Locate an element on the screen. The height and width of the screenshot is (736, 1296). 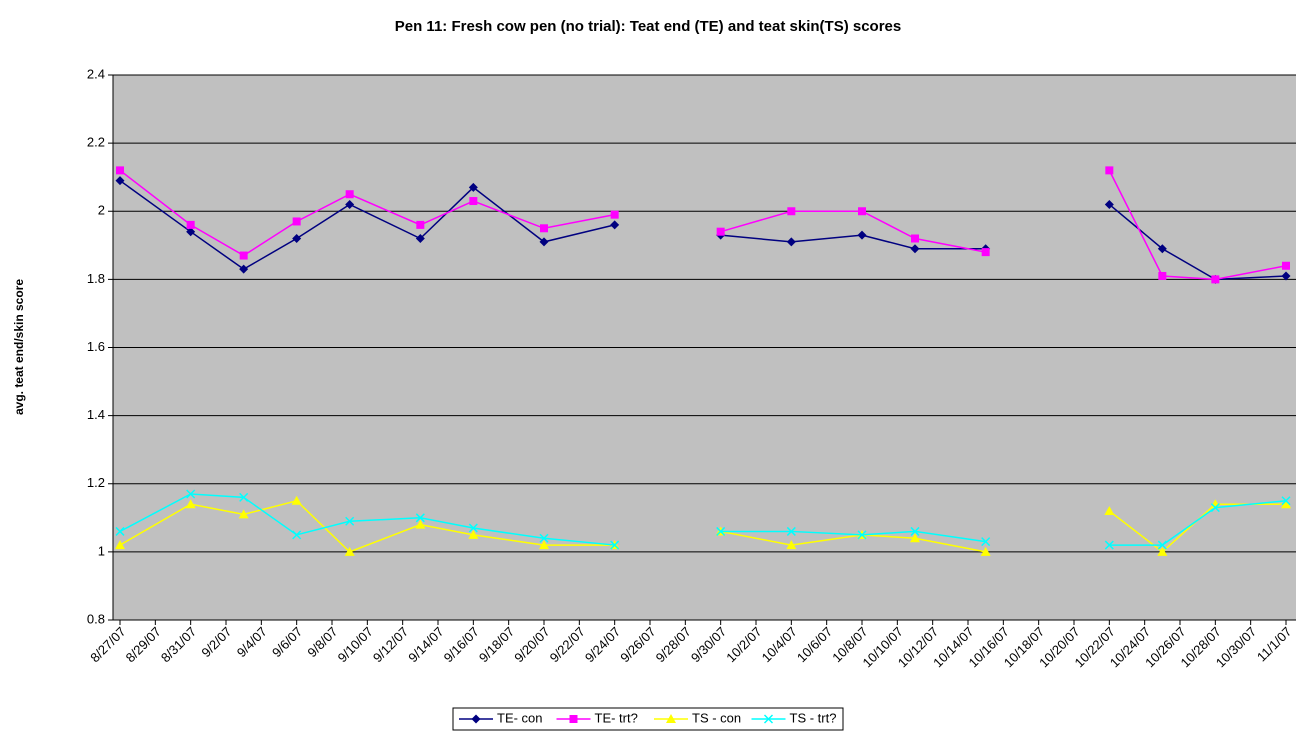
y-tick-label: 1.4 is located at coordinates (96, 414).